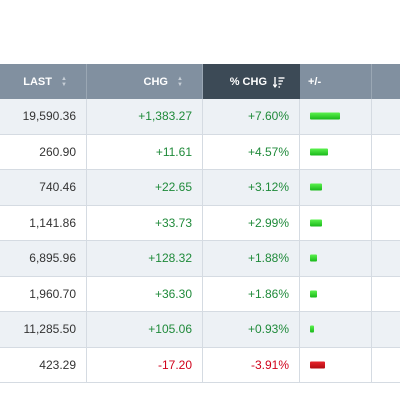  I want to click on table-row: 423.29 -17.20 -3.91%, so click(200, 365).